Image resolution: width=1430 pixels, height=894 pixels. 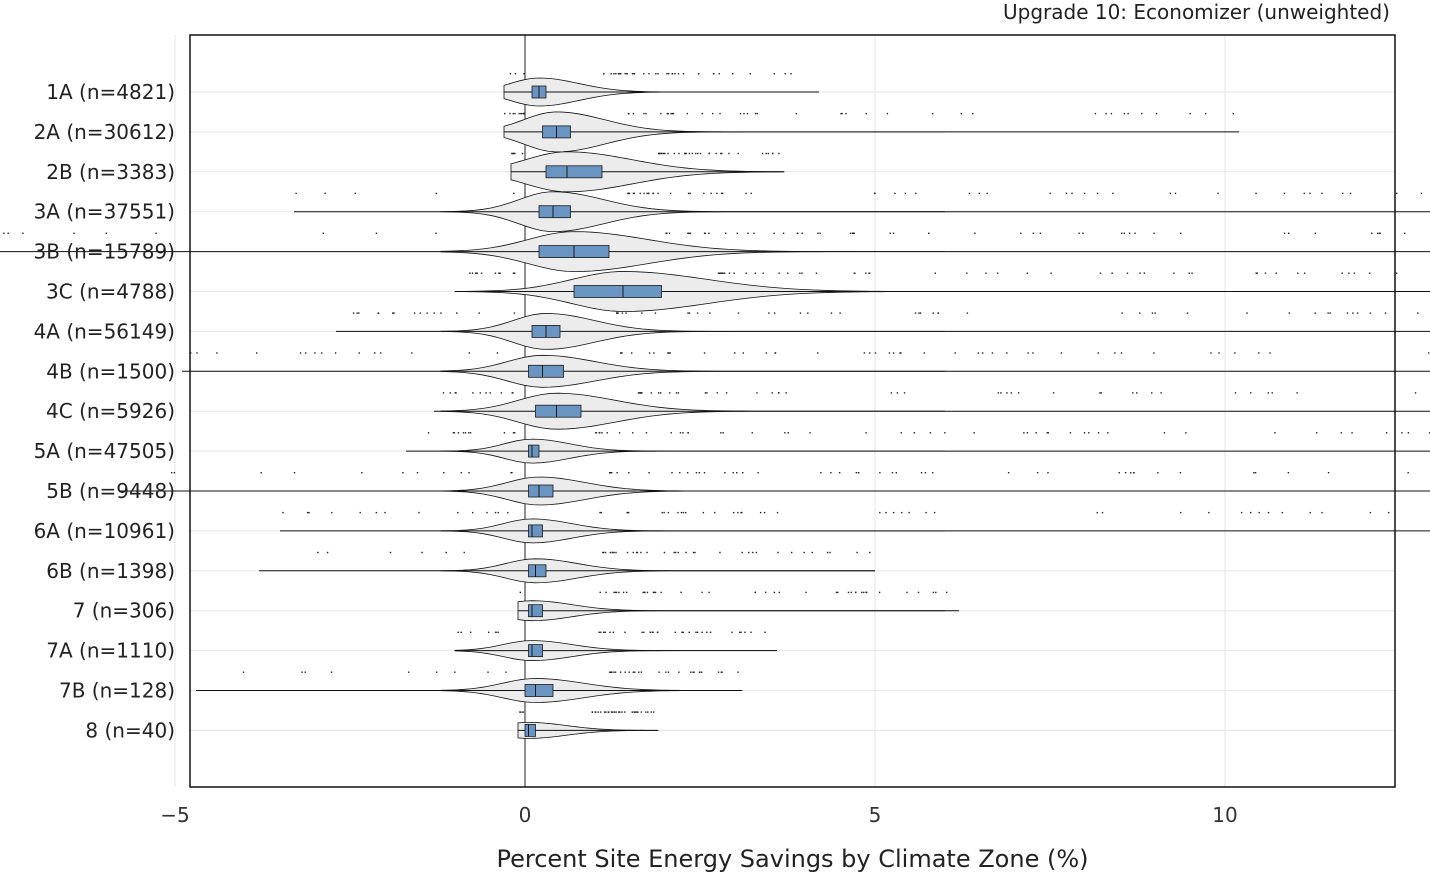 I want to click on x-tick-label: 10, so click(x=1224, y=815).